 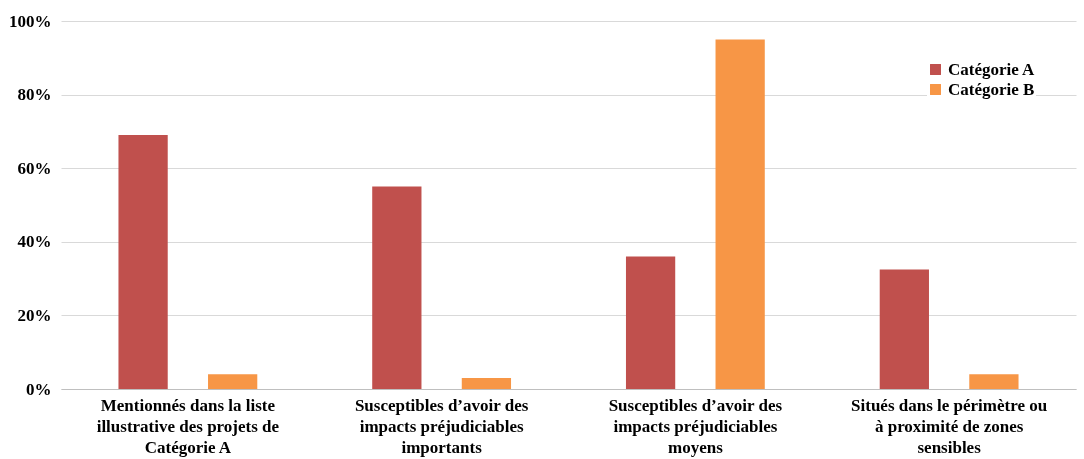 What do you see at coordinates (34, 168) in the screenshot?
I see `y-tick-label: 60%` at bounding box center [34, 168].